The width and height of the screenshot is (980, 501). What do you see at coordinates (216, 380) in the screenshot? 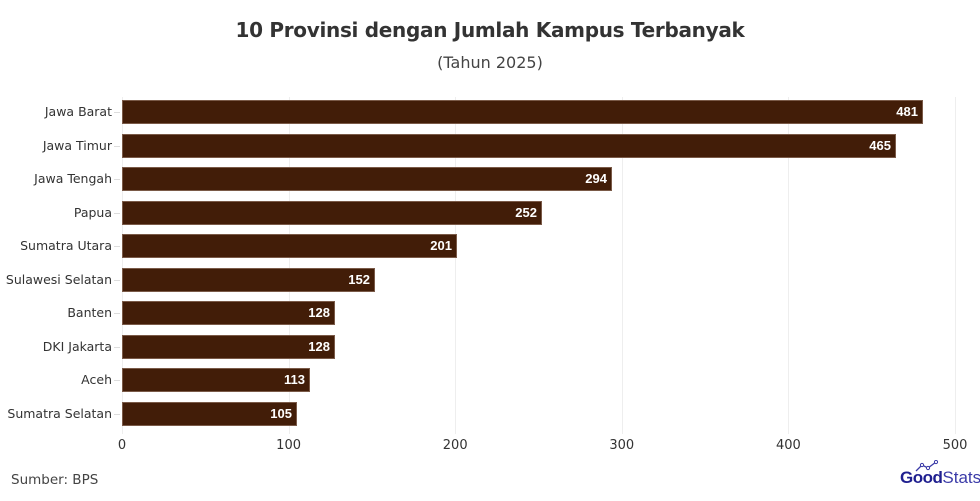
I see `bar: 113` at bounding box center [216, 380].